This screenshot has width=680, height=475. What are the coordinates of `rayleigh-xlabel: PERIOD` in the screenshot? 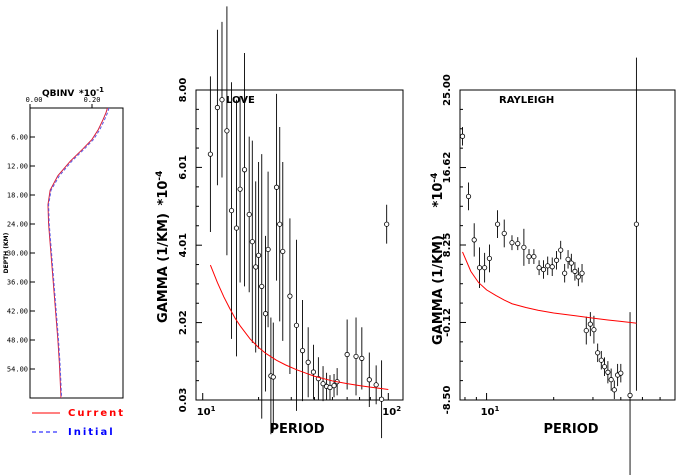 It's located at (570, 429).